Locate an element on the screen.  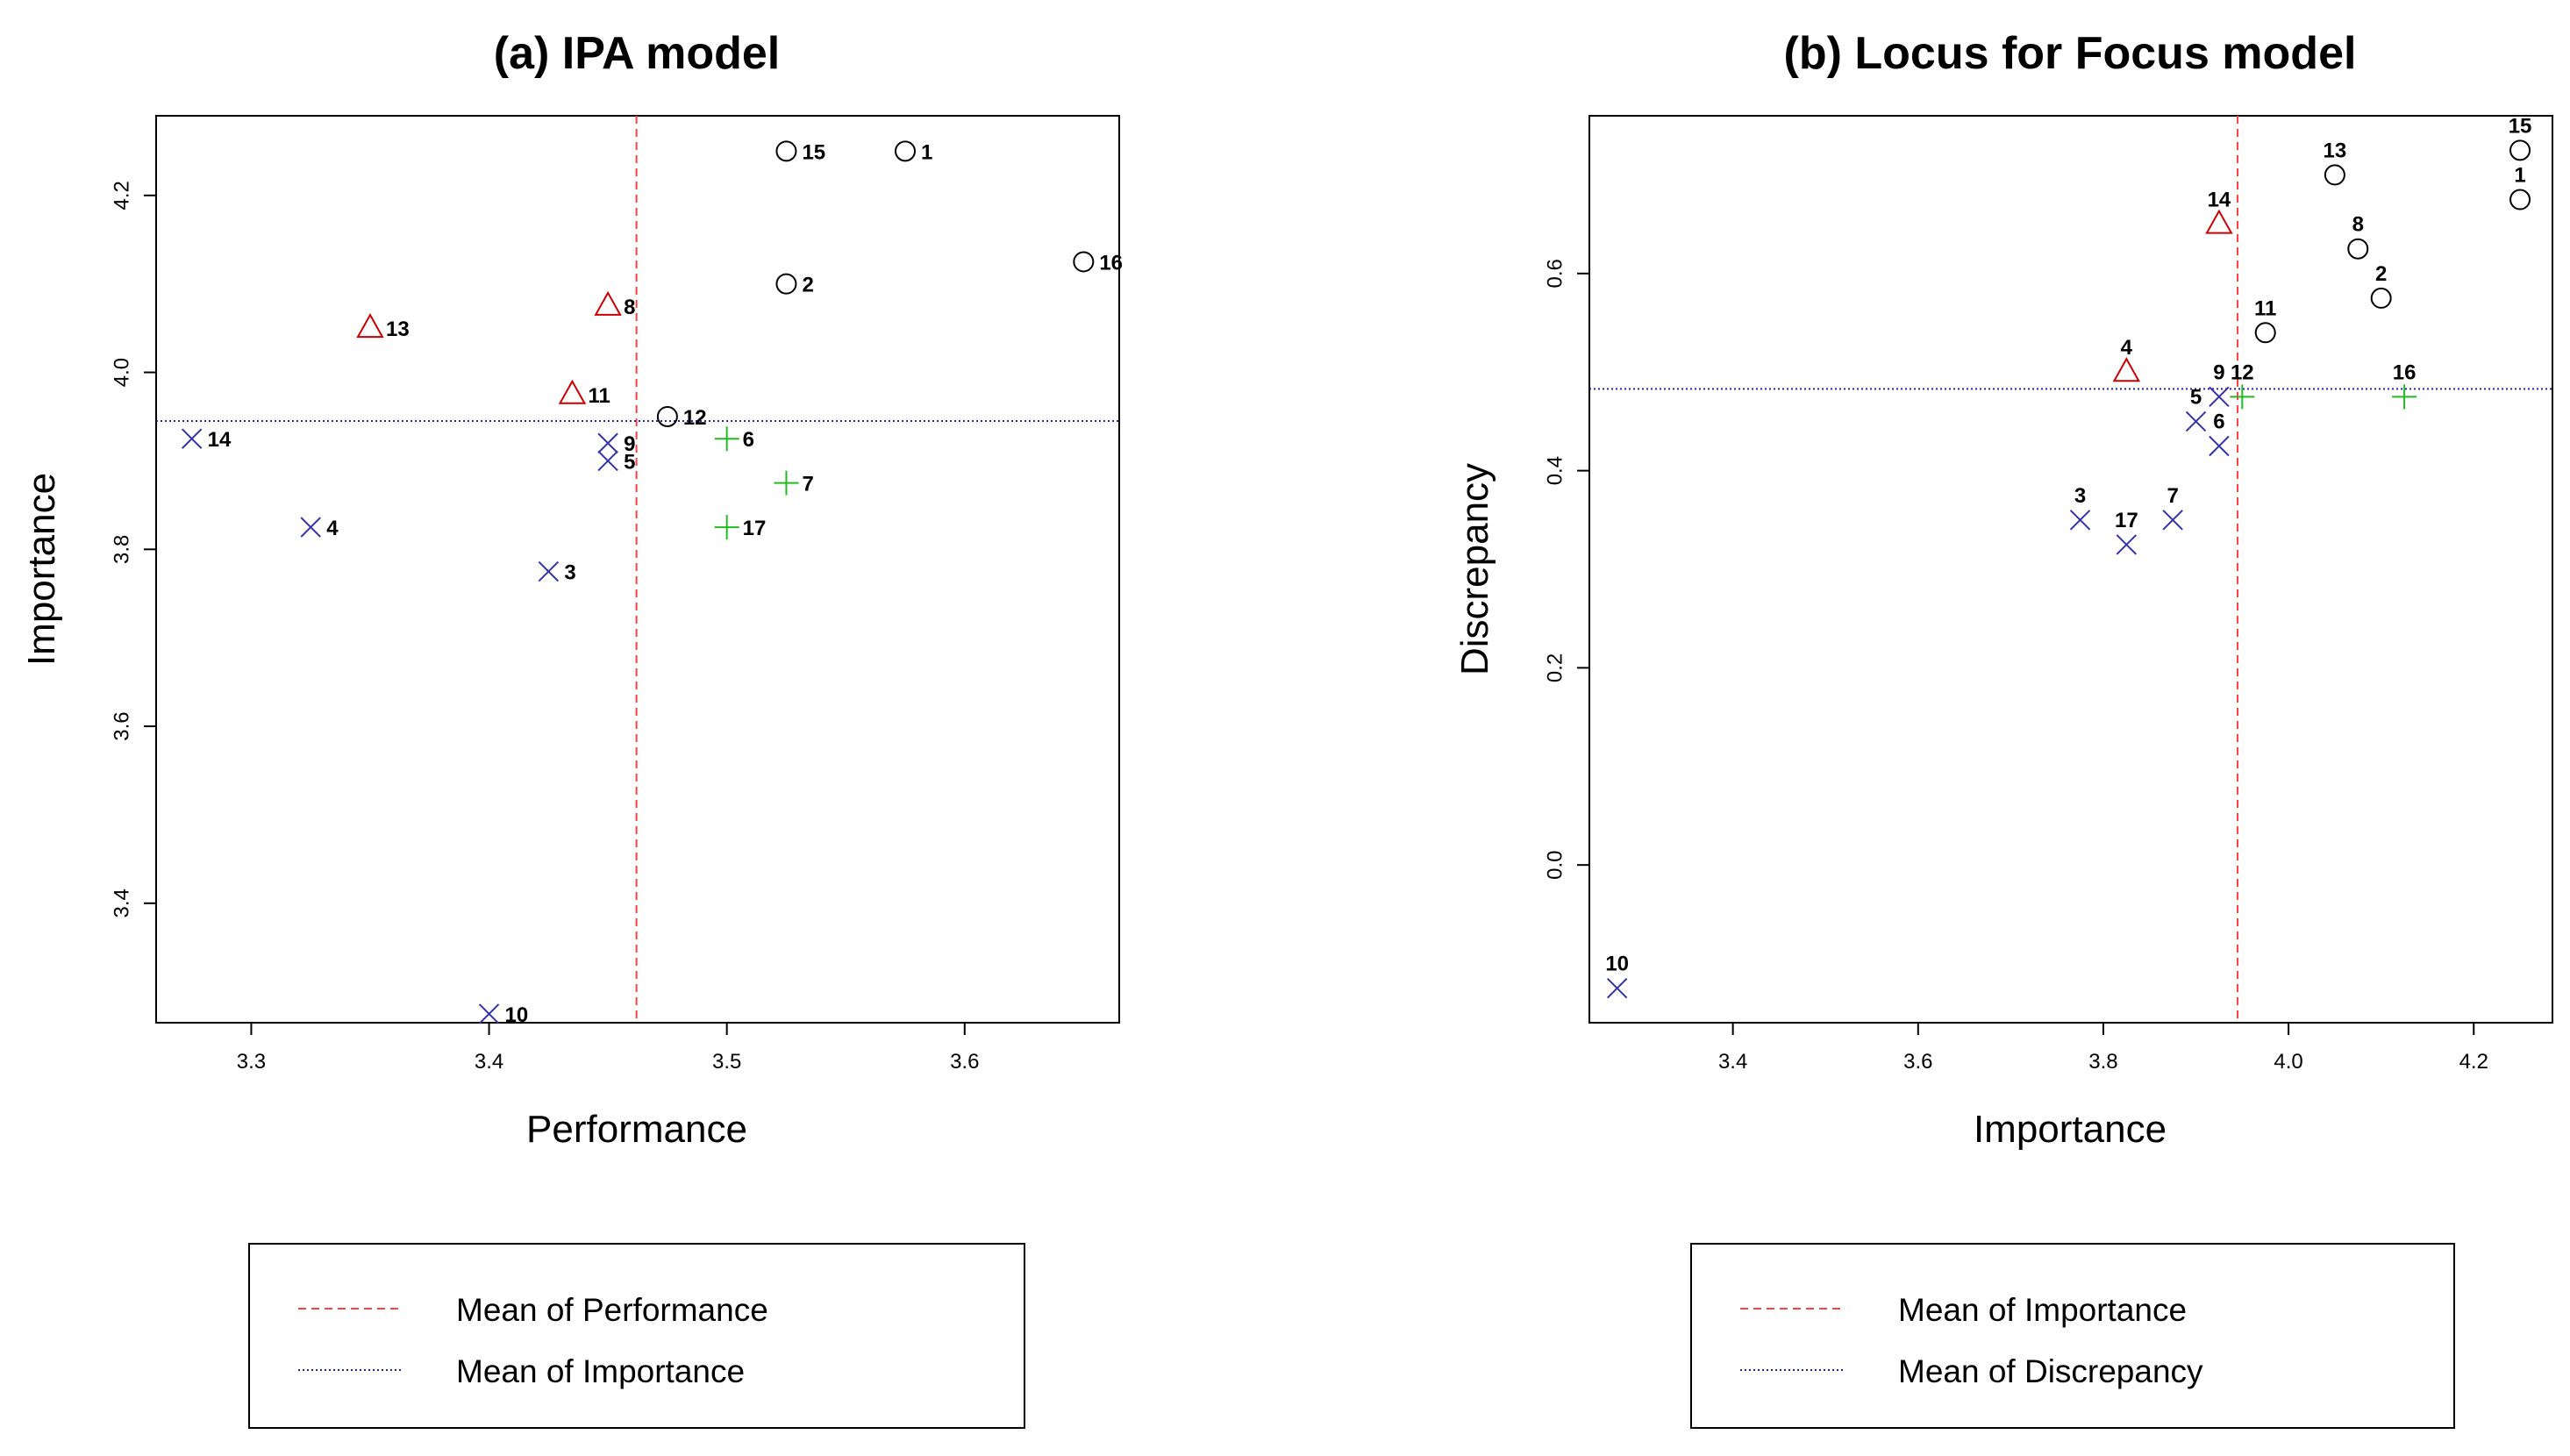
data-point-9: 9 is located at coordinates (2219, 384).